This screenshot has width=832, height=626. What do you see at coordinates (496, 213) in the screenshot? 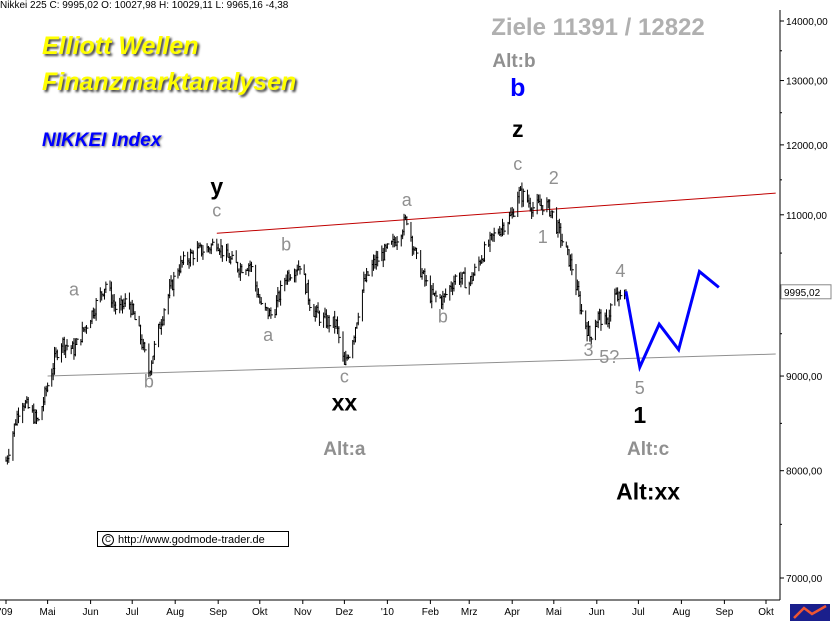
I see `upper-channel-line` at bounding box center [496, 213].